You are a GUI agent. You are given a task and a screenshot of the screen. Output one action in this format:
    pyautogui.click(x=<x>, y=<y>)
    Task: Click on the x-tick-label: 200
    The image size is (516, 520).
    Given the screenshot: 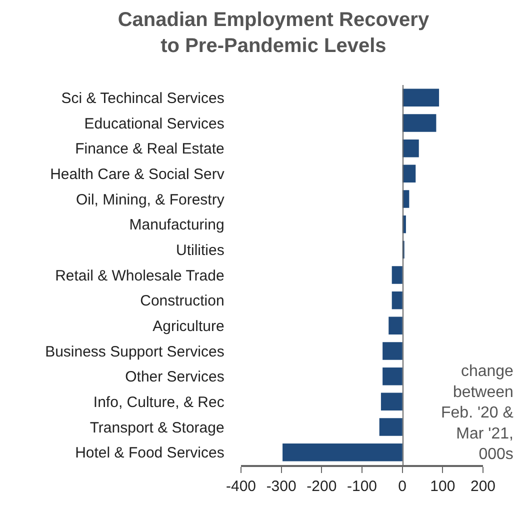 What is the action you would take?
    pyautogui.click(x=483, y=486)
    